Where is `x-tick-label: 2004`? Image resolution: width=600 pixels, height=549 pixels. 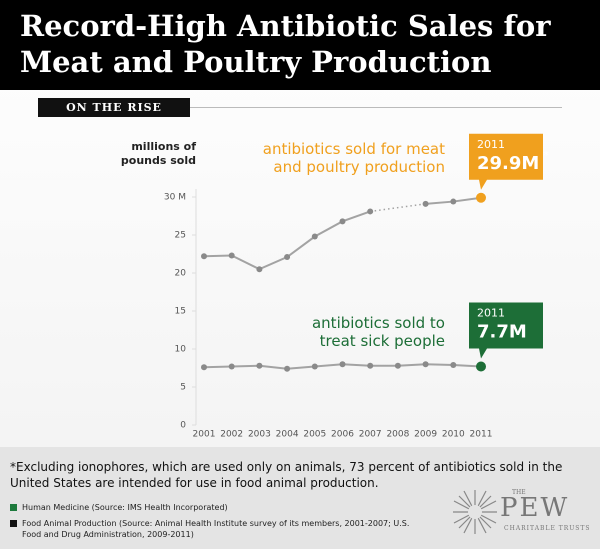
x-tick-label: 2004 is located at coordinates (287, 435).